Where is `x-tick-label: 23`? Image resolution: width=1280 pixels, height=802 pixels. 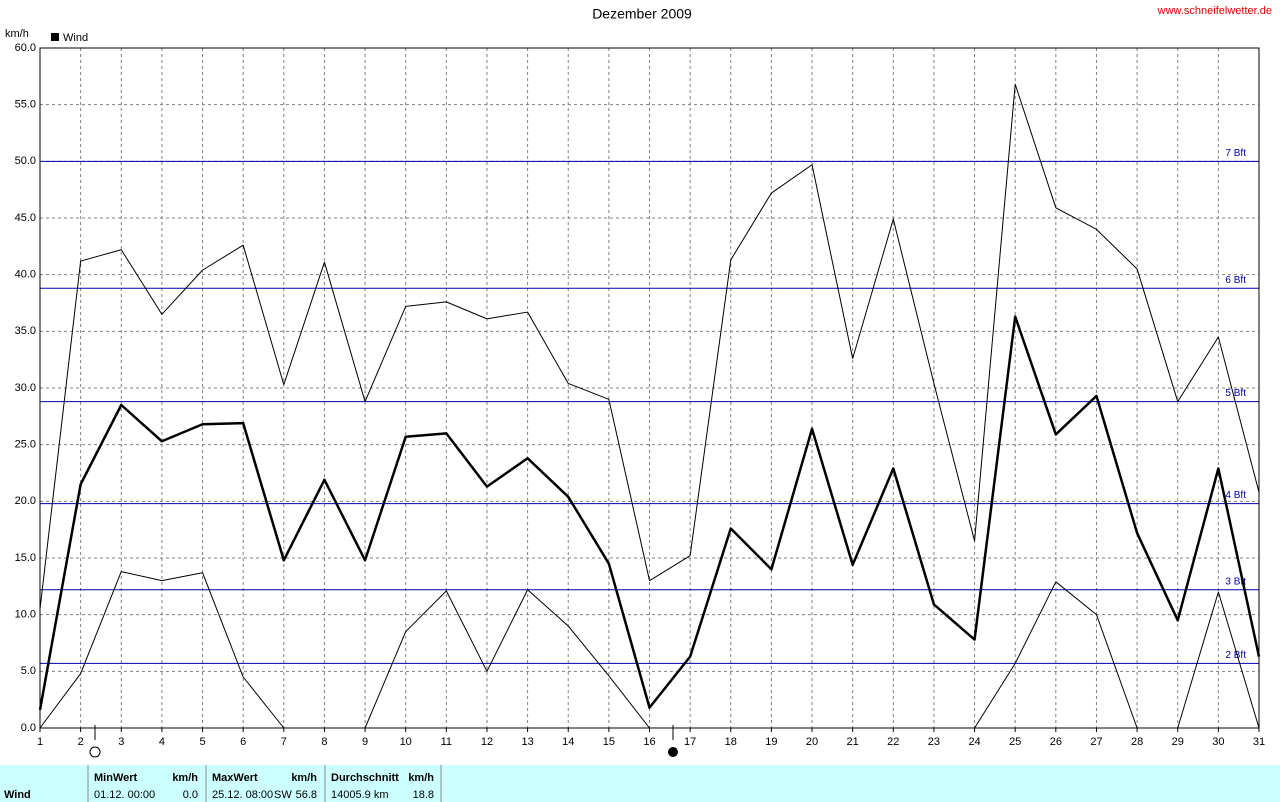
x-tick-label: 23 is located at coordinates (934, 742).